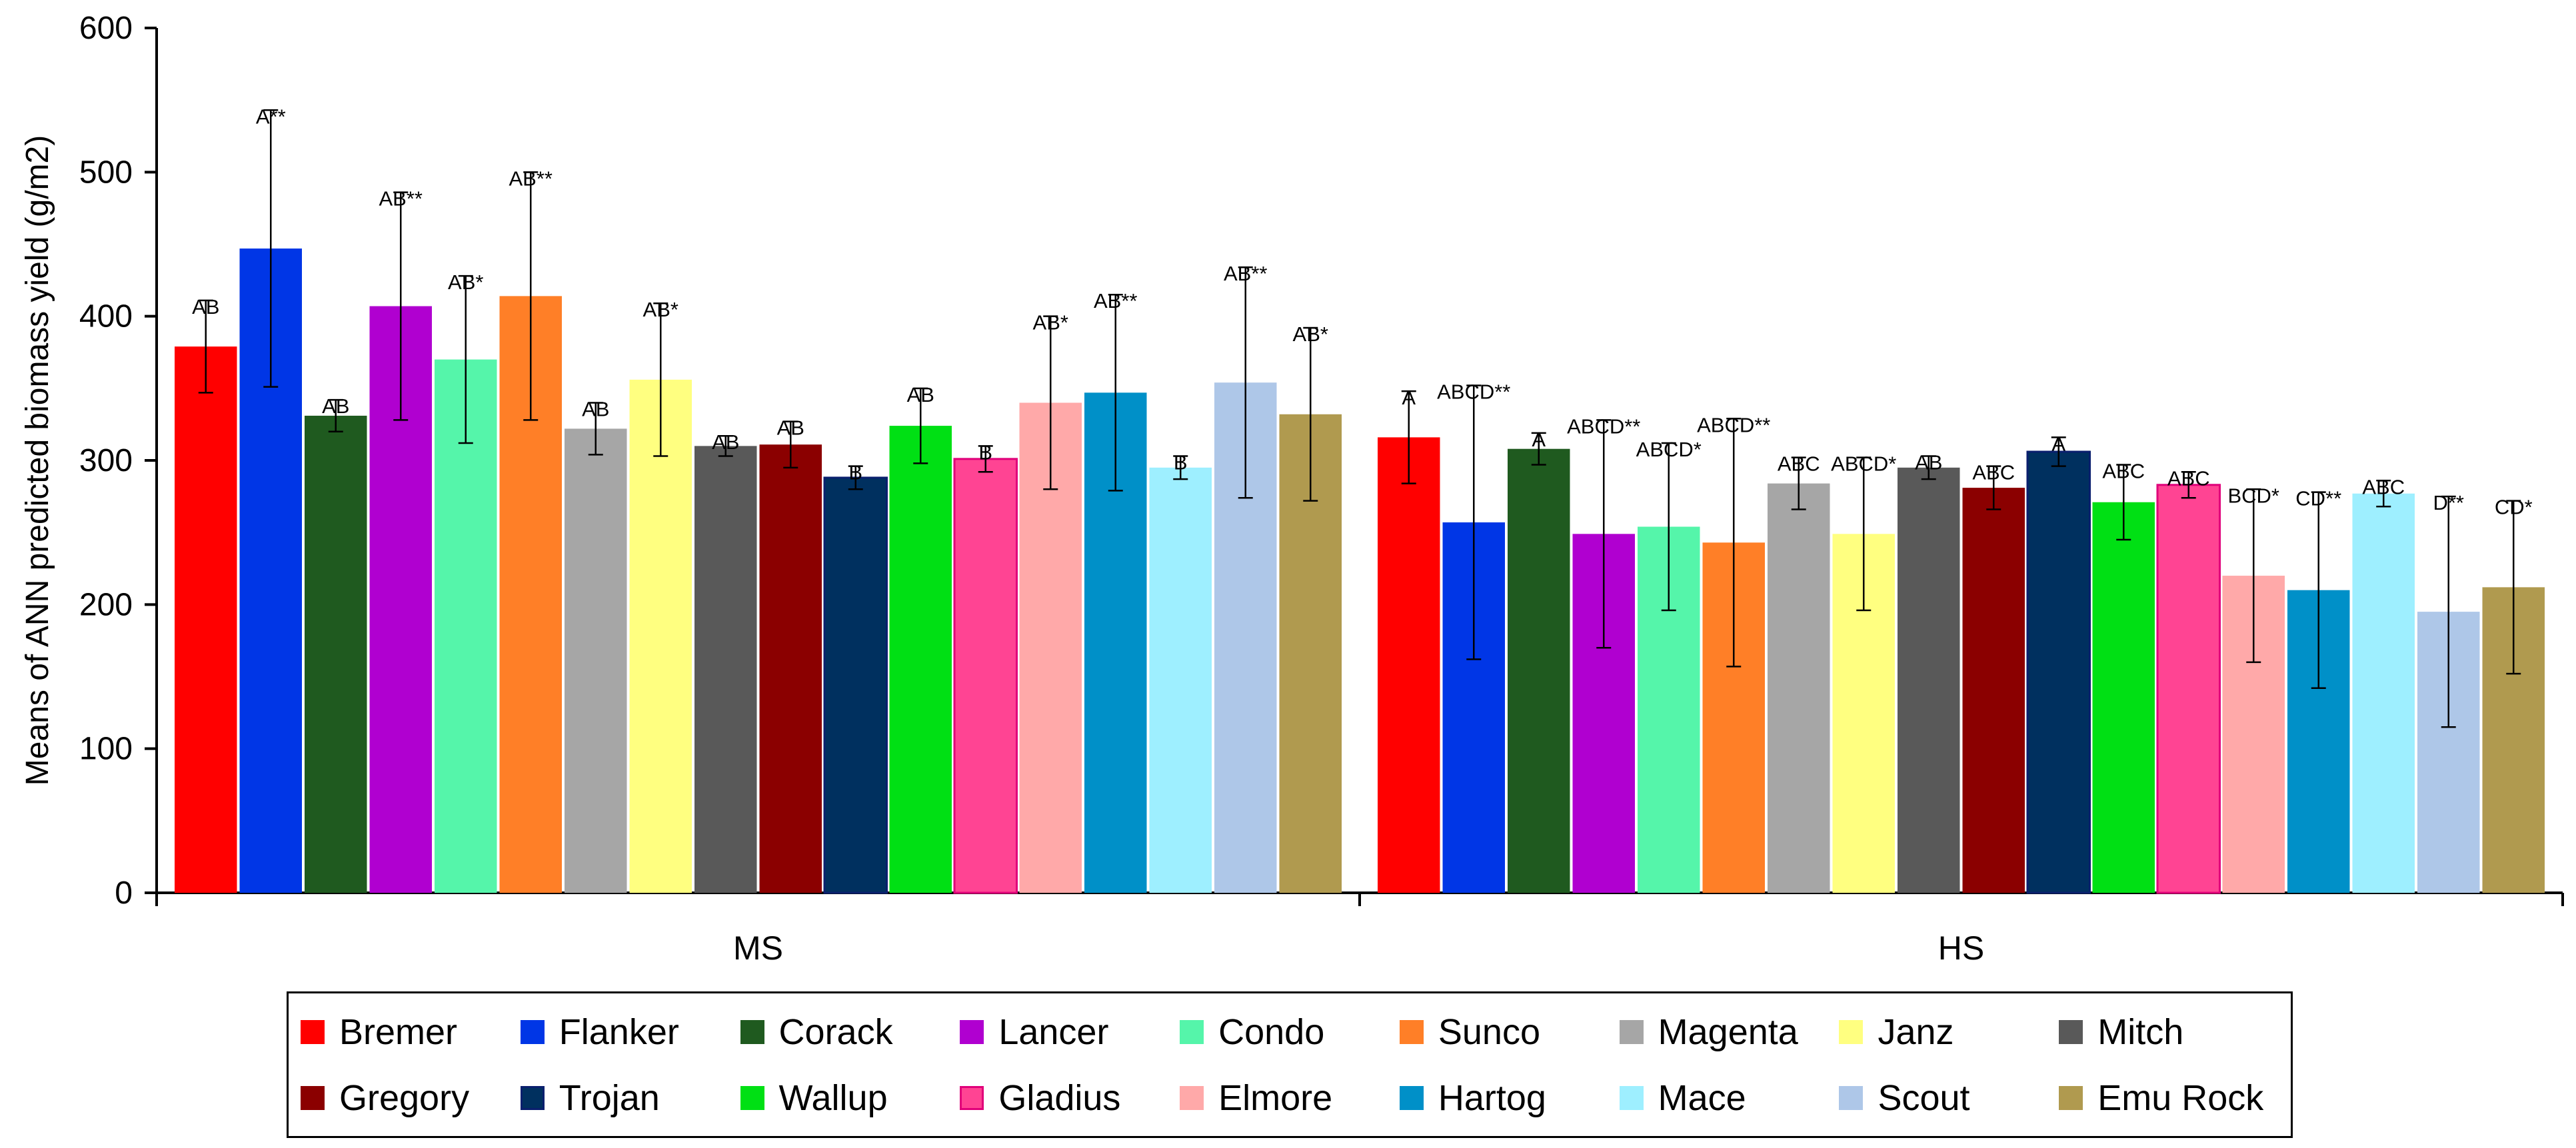 The width and height of the screenshot is (2576, 1148). I want to click on bar-mace-hs, so click(2383, 693).